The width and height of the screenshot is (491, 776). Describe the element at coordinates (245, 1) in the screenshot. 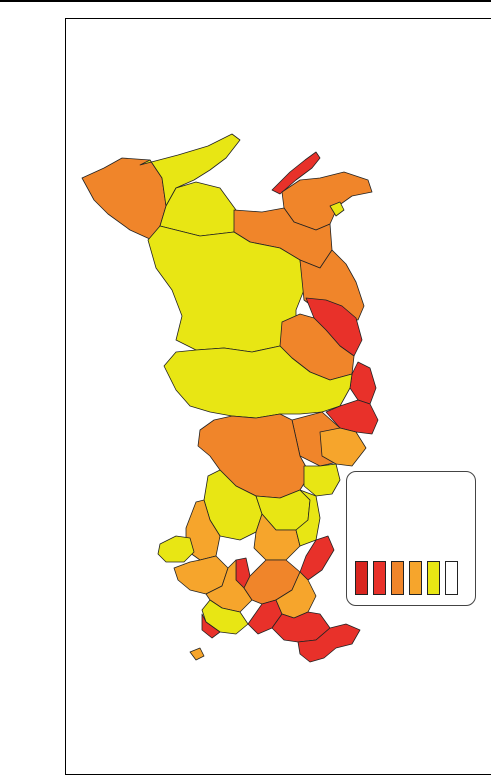

I see `top-rule` at that location.